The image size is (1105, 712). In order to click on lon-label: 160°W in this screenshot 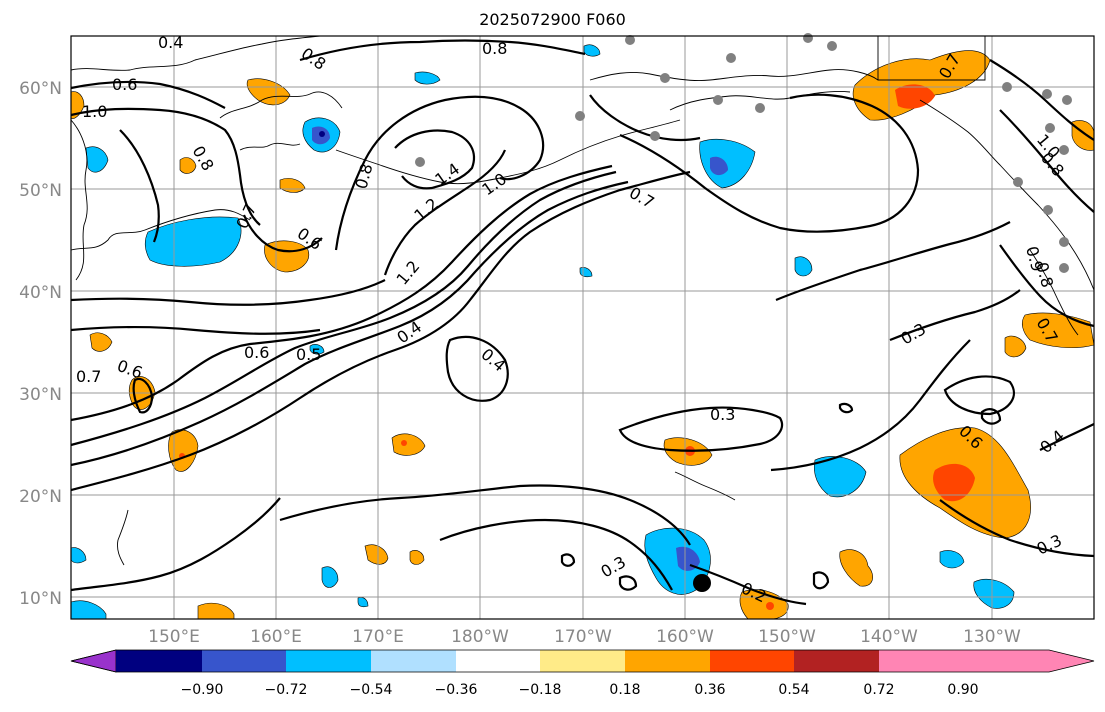, I will do `click(685, 637)`.